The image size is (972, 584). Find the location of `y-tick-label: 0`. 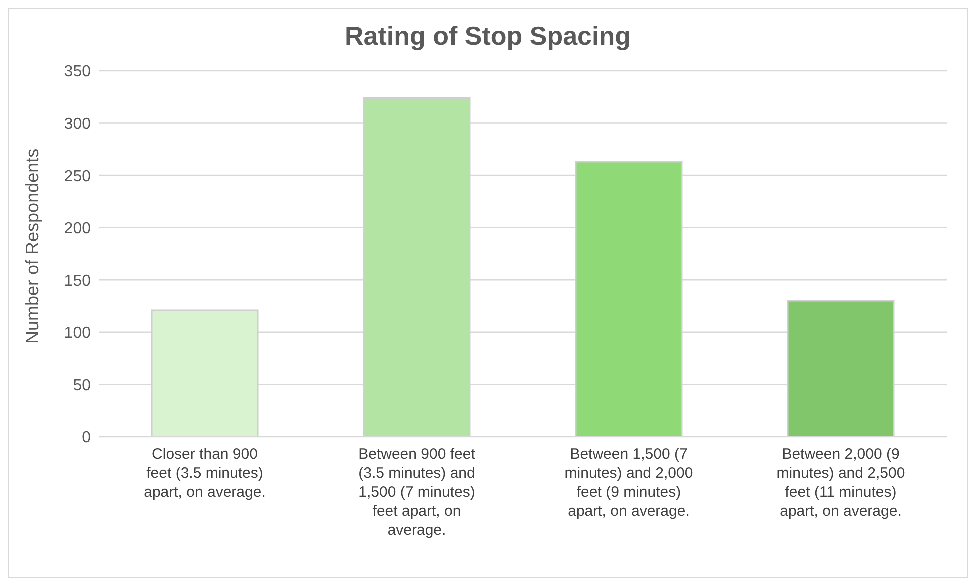

y-tick-label: 0 is located at coordinates (87, 438).